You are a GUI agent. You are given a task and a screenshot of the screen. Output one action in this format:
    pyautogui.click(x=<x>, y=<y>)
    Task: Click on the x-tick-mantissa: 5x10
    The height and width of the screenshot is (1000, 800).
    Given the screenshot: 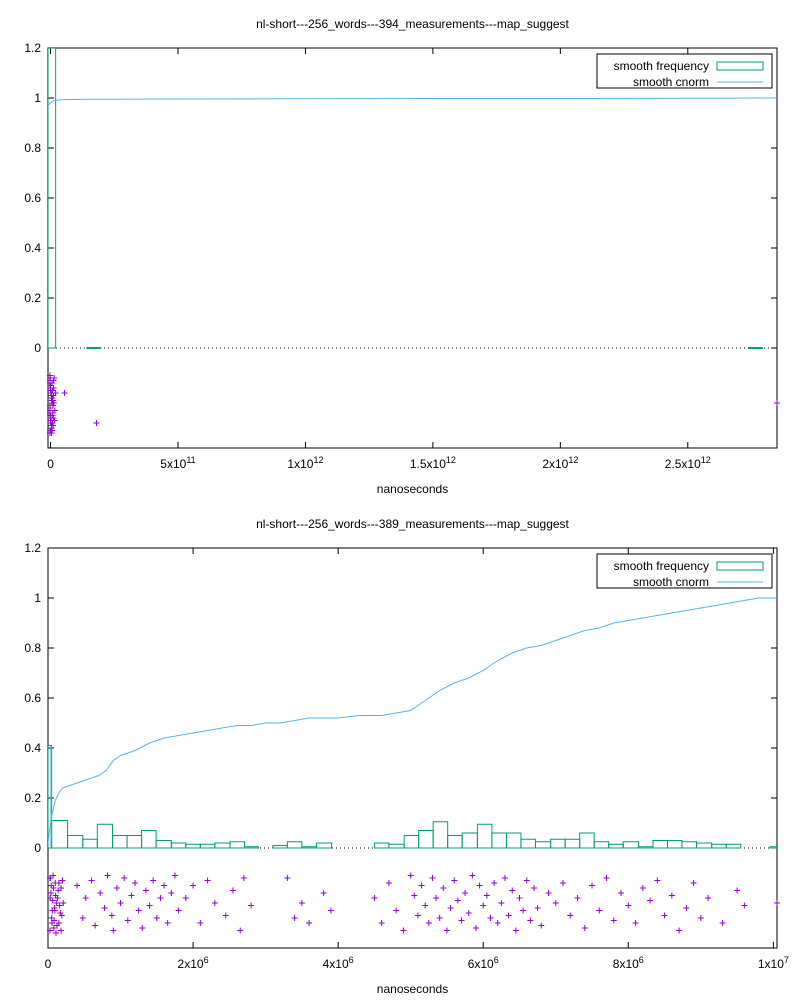 What is the action you would take?
    pyautogui.click(x=173, y=464)
    